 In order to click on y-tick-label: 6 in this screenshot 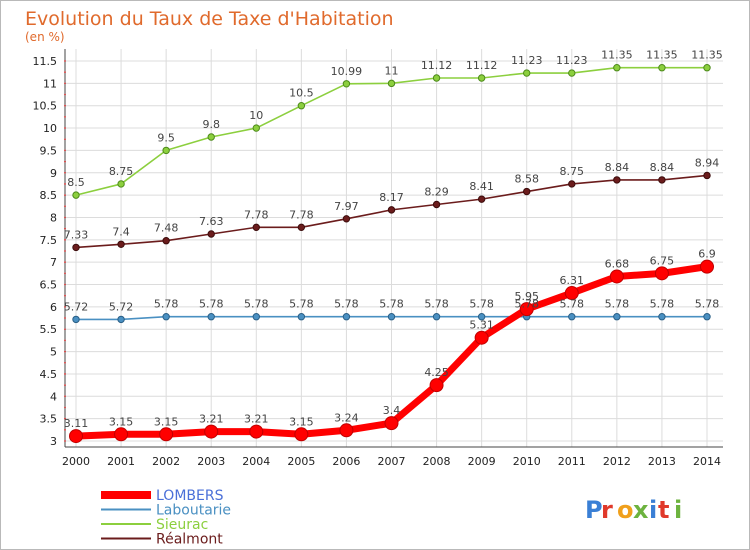, I will do `click(53, 307)`.